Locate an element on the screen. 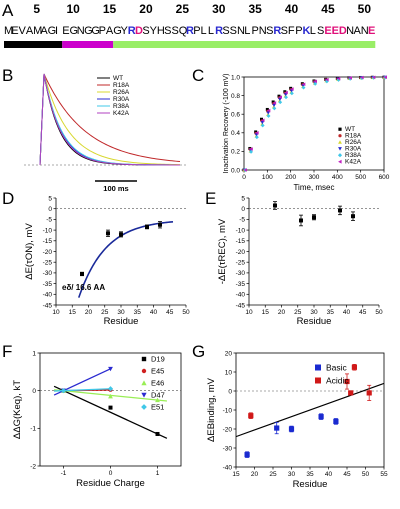 The height and width of the screenshot is (509, 400). y-axis-label: ΔEBinding, mV is located at coordinates (211, 409).